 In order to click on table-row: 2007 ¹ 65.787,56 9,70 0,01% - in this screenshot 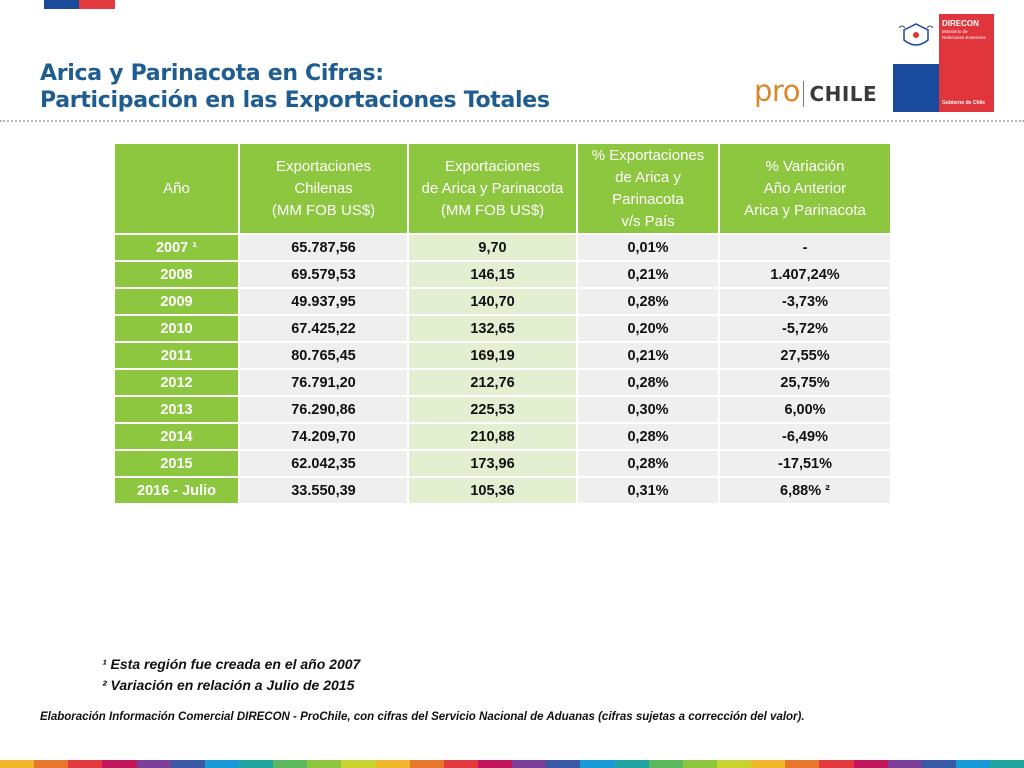, I will do `click(502, 247)`.